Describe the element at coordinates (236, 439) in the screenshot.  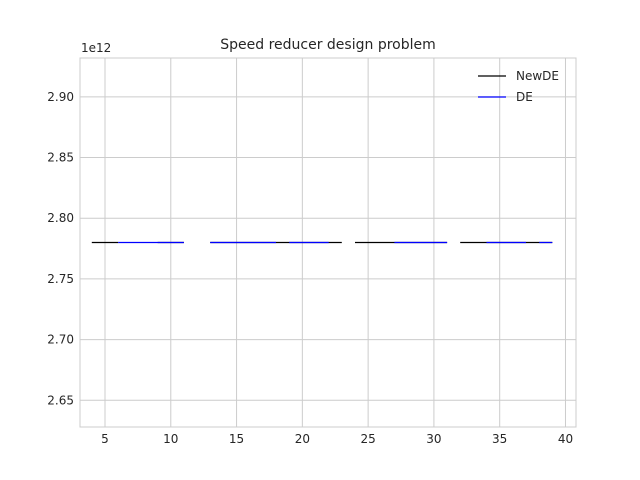
I see `x-tick-label: 15` at that location.